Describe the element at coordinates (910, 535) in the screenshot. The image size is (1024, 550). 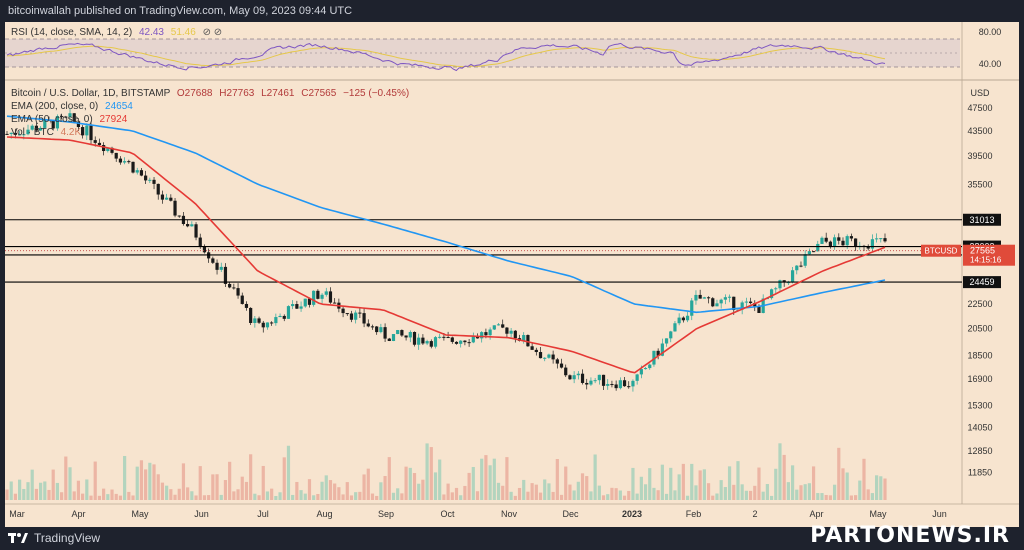
I see `watermark: PARTONEWS.IR` at that location.